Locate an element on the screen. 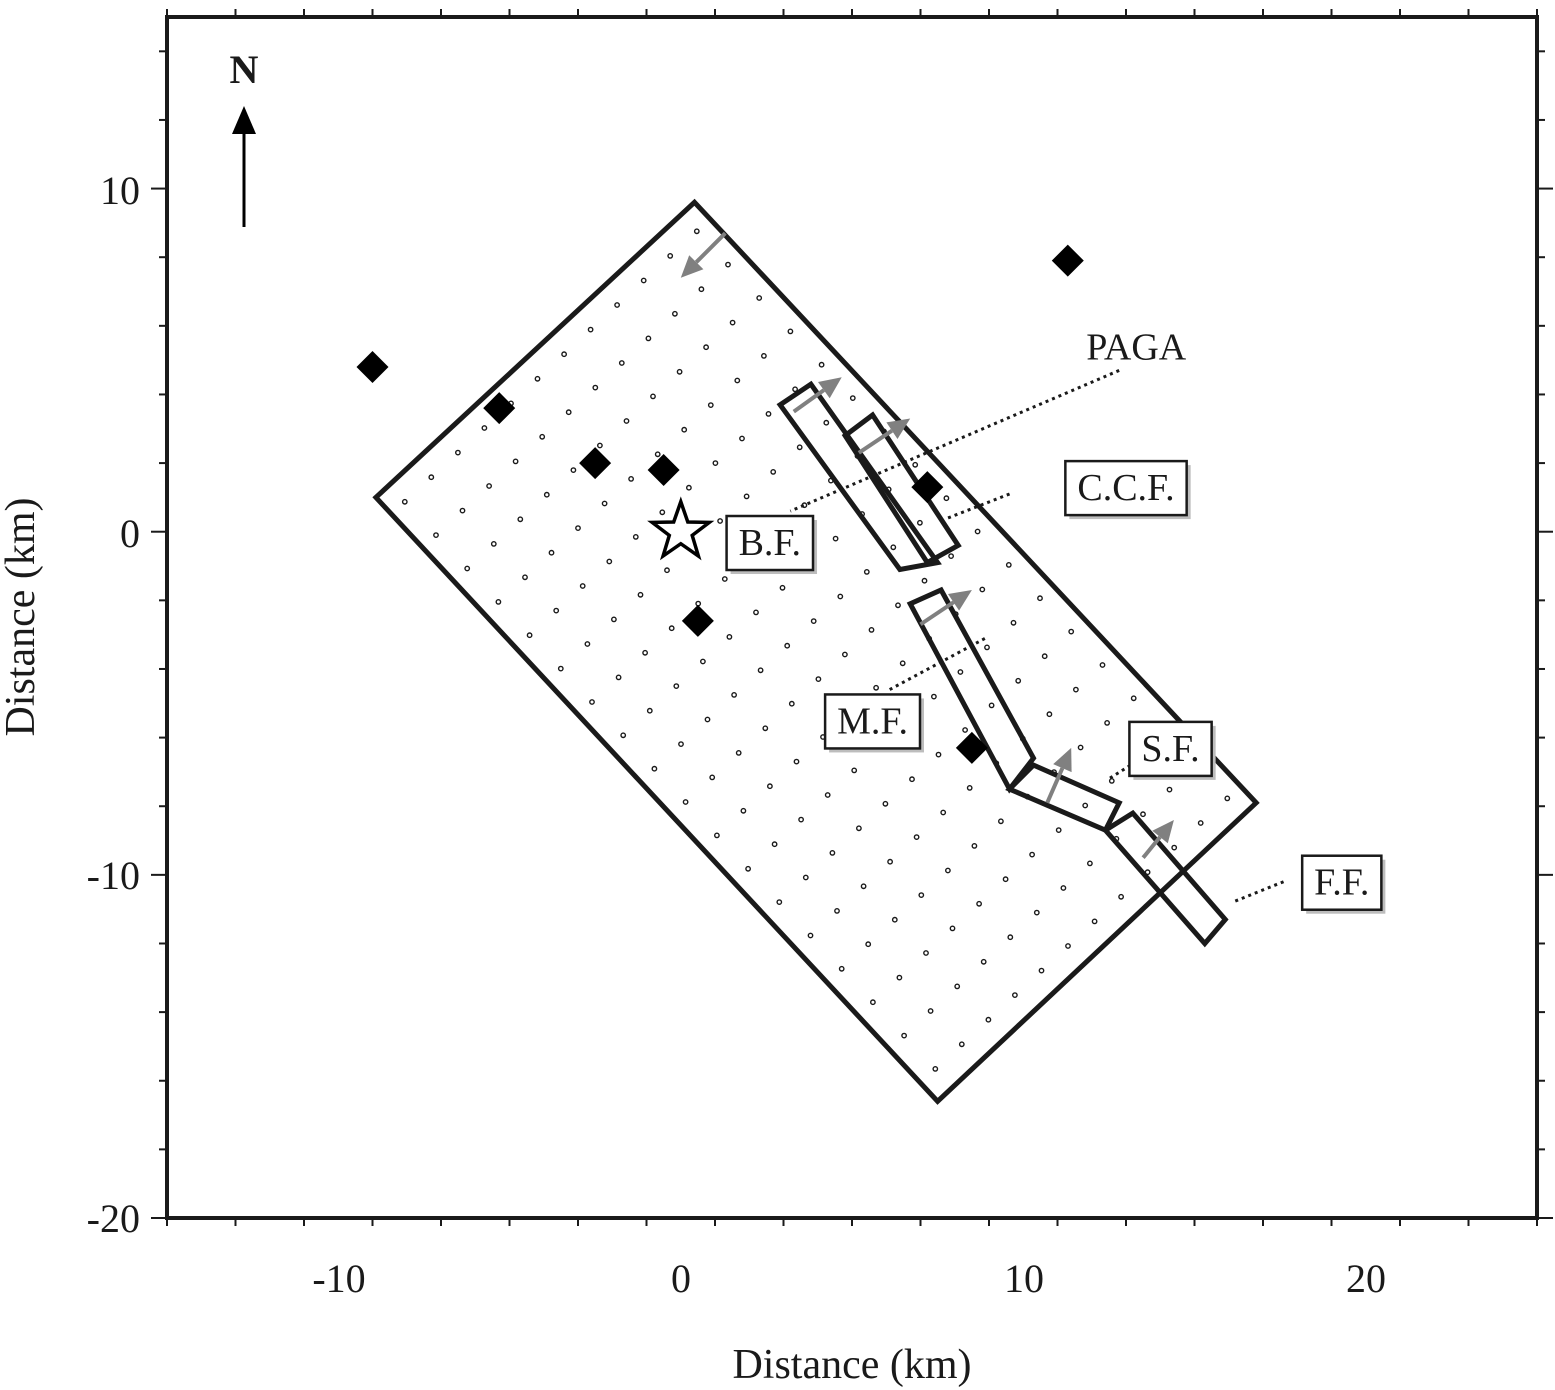 The image size is (1555, 1390). label-box-bf is located at coordinates (770, 543).